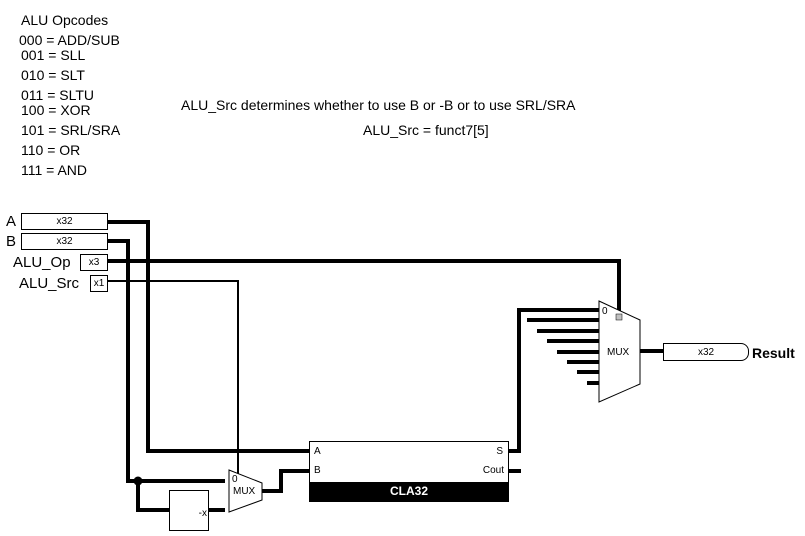  Describe the element at coordinates (56, 110) in the screenshot. I see `opcode-line: 100 = XOR` at that location.